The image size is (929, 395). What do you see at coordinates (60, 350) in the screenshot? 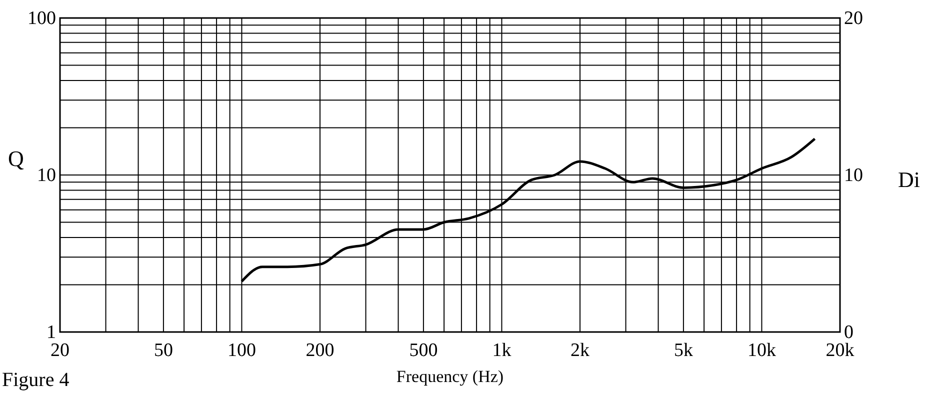
I see `x-tick-label: 20` at bounding box center [60, 350].